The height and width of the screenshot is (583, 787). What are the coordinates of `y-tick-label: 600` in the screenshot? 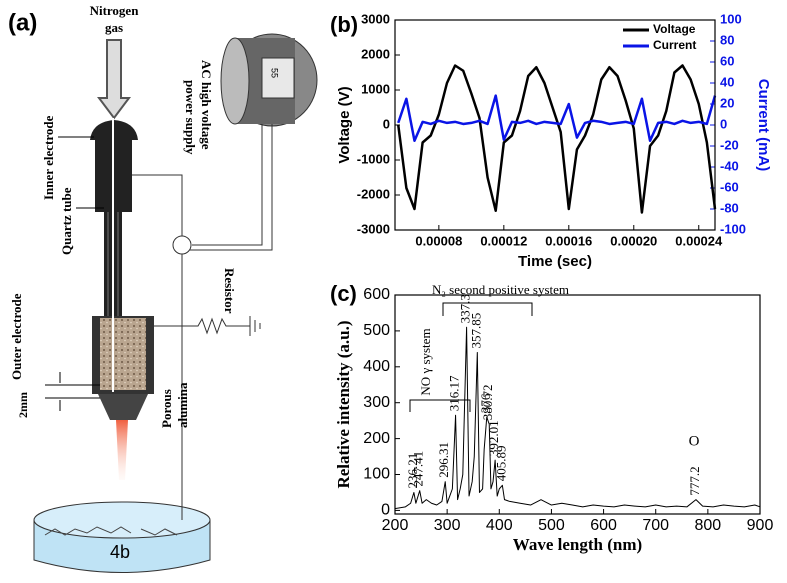 It's located at (376, 294).